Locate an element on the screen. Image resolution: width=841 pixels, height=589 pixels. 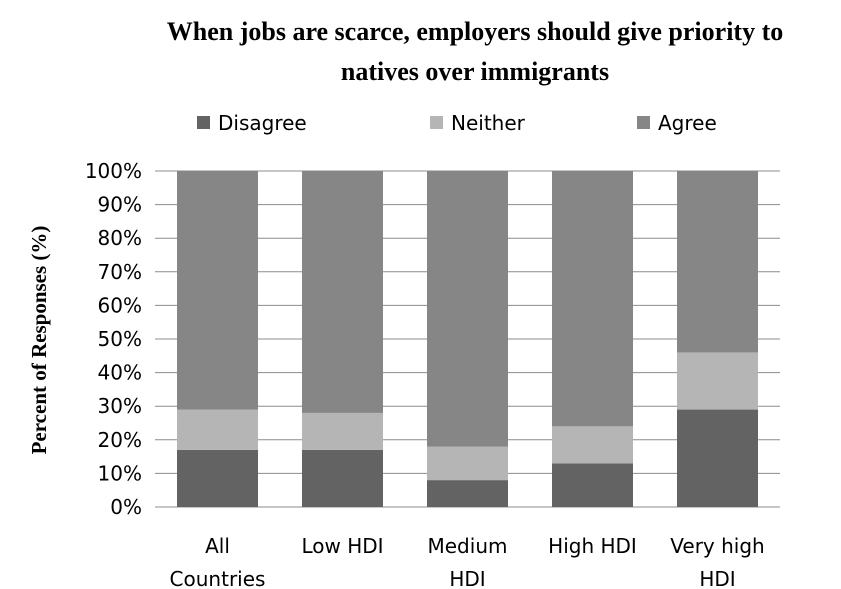
y-tick-label: 20% is located at coordinates (120, 440).